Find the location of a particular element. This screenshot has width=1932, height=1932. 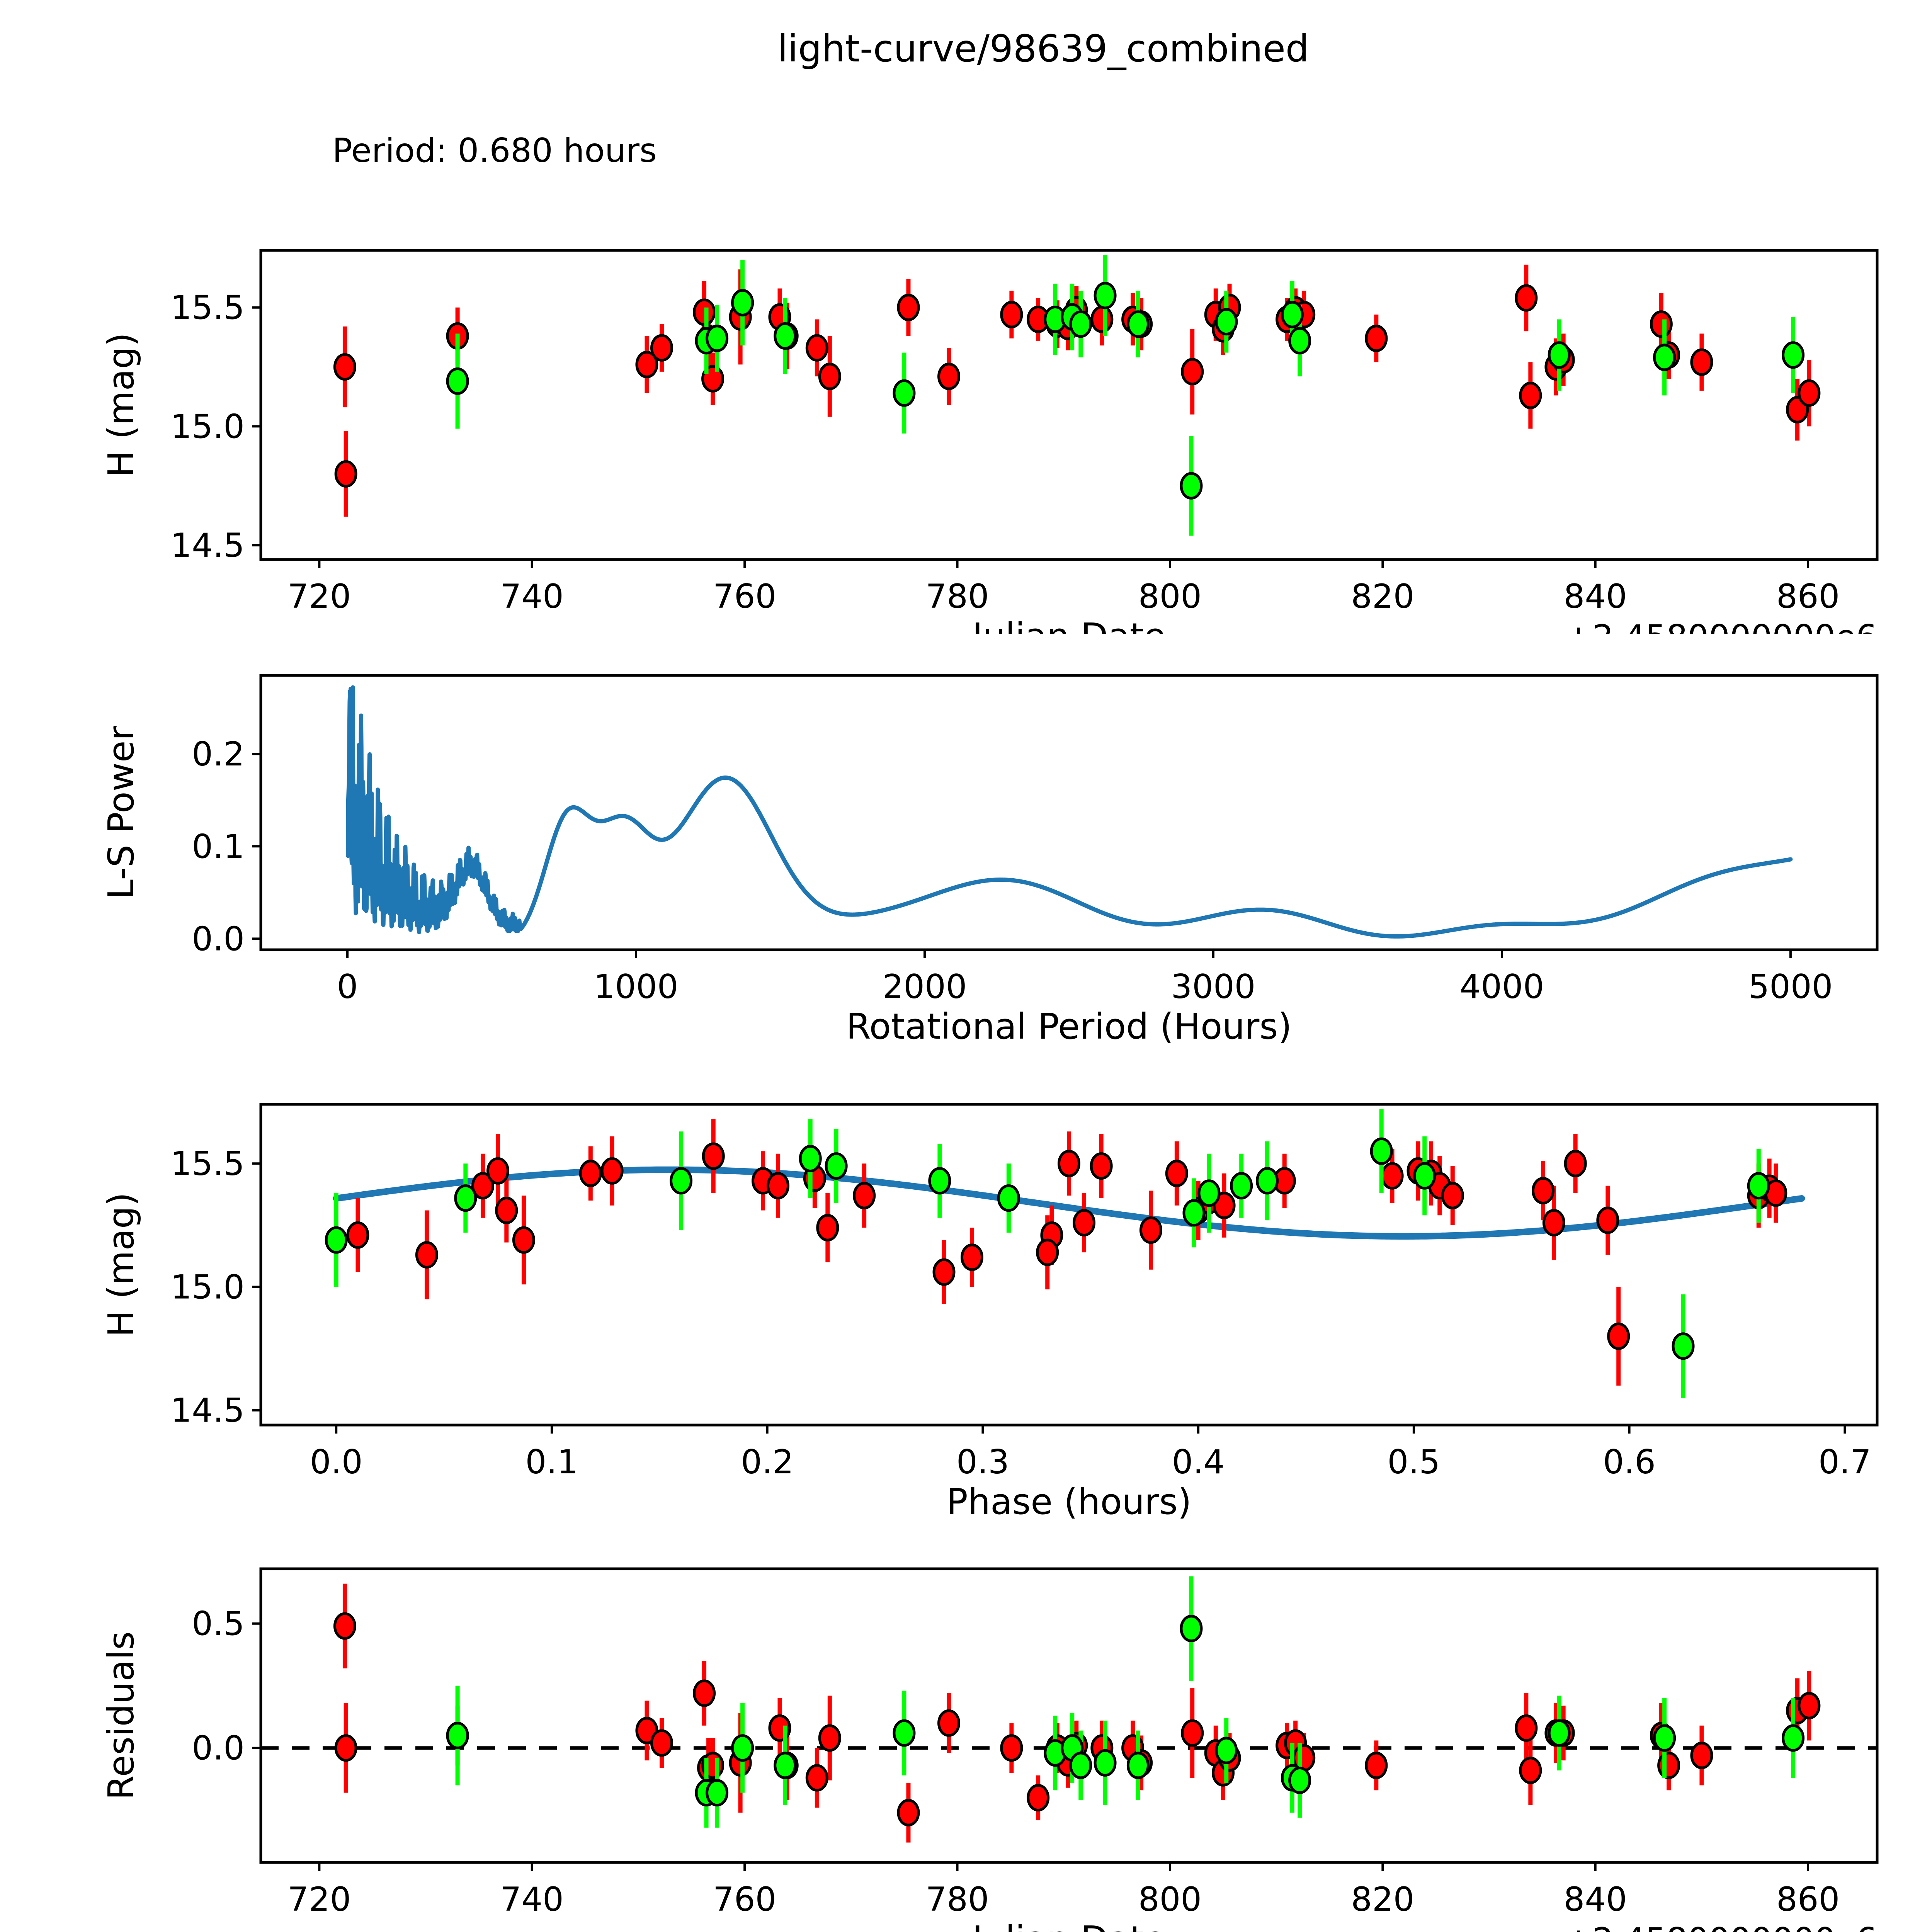

series-red is located at coordinates (1066, 1253).